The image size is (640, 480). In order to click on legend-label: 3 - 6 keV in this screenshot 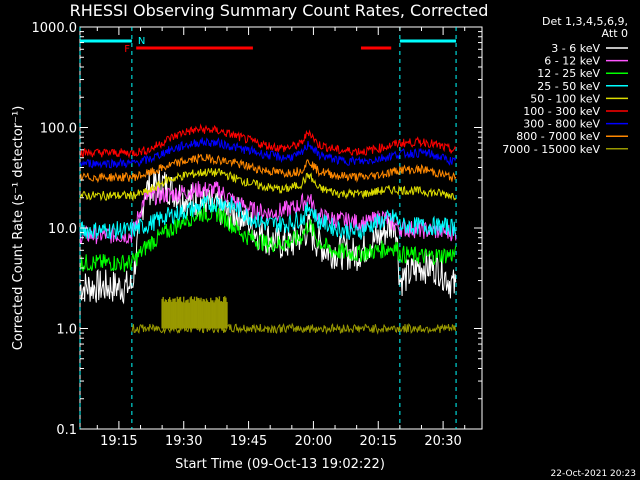, I will do `click(575, 48)`.